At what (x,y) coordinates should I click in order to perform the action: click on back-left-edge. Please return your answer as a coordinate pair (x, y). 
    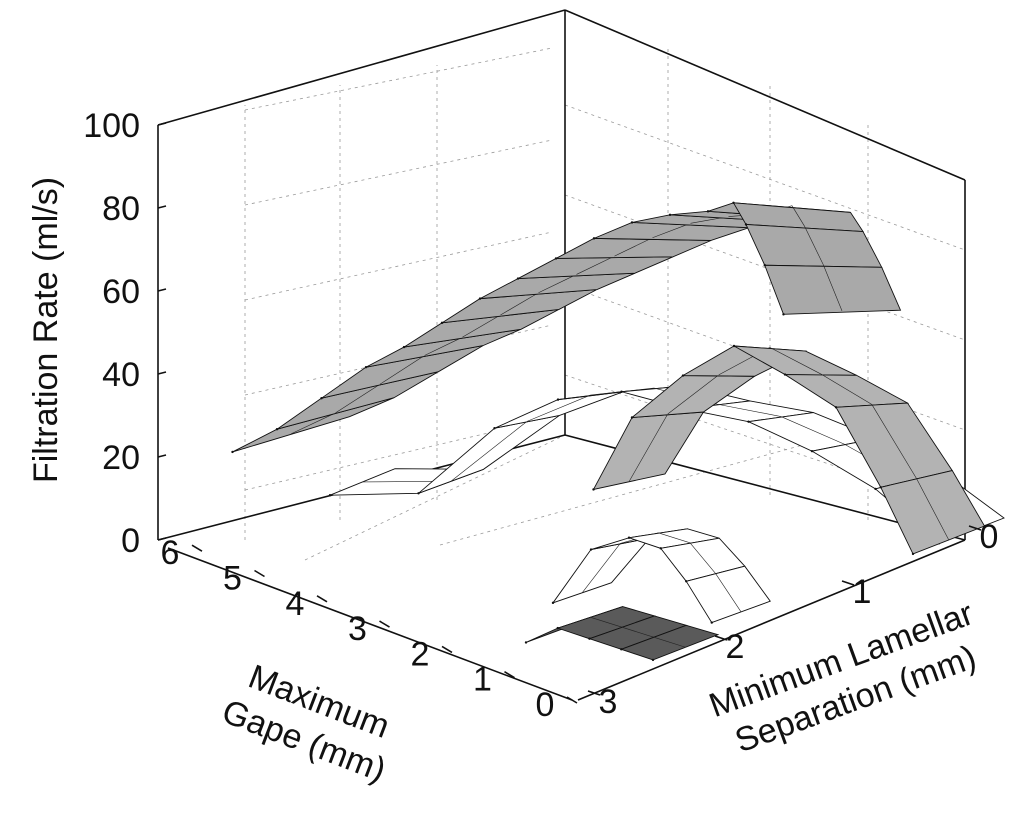
    Looking at the image, I should click on (361, 67).